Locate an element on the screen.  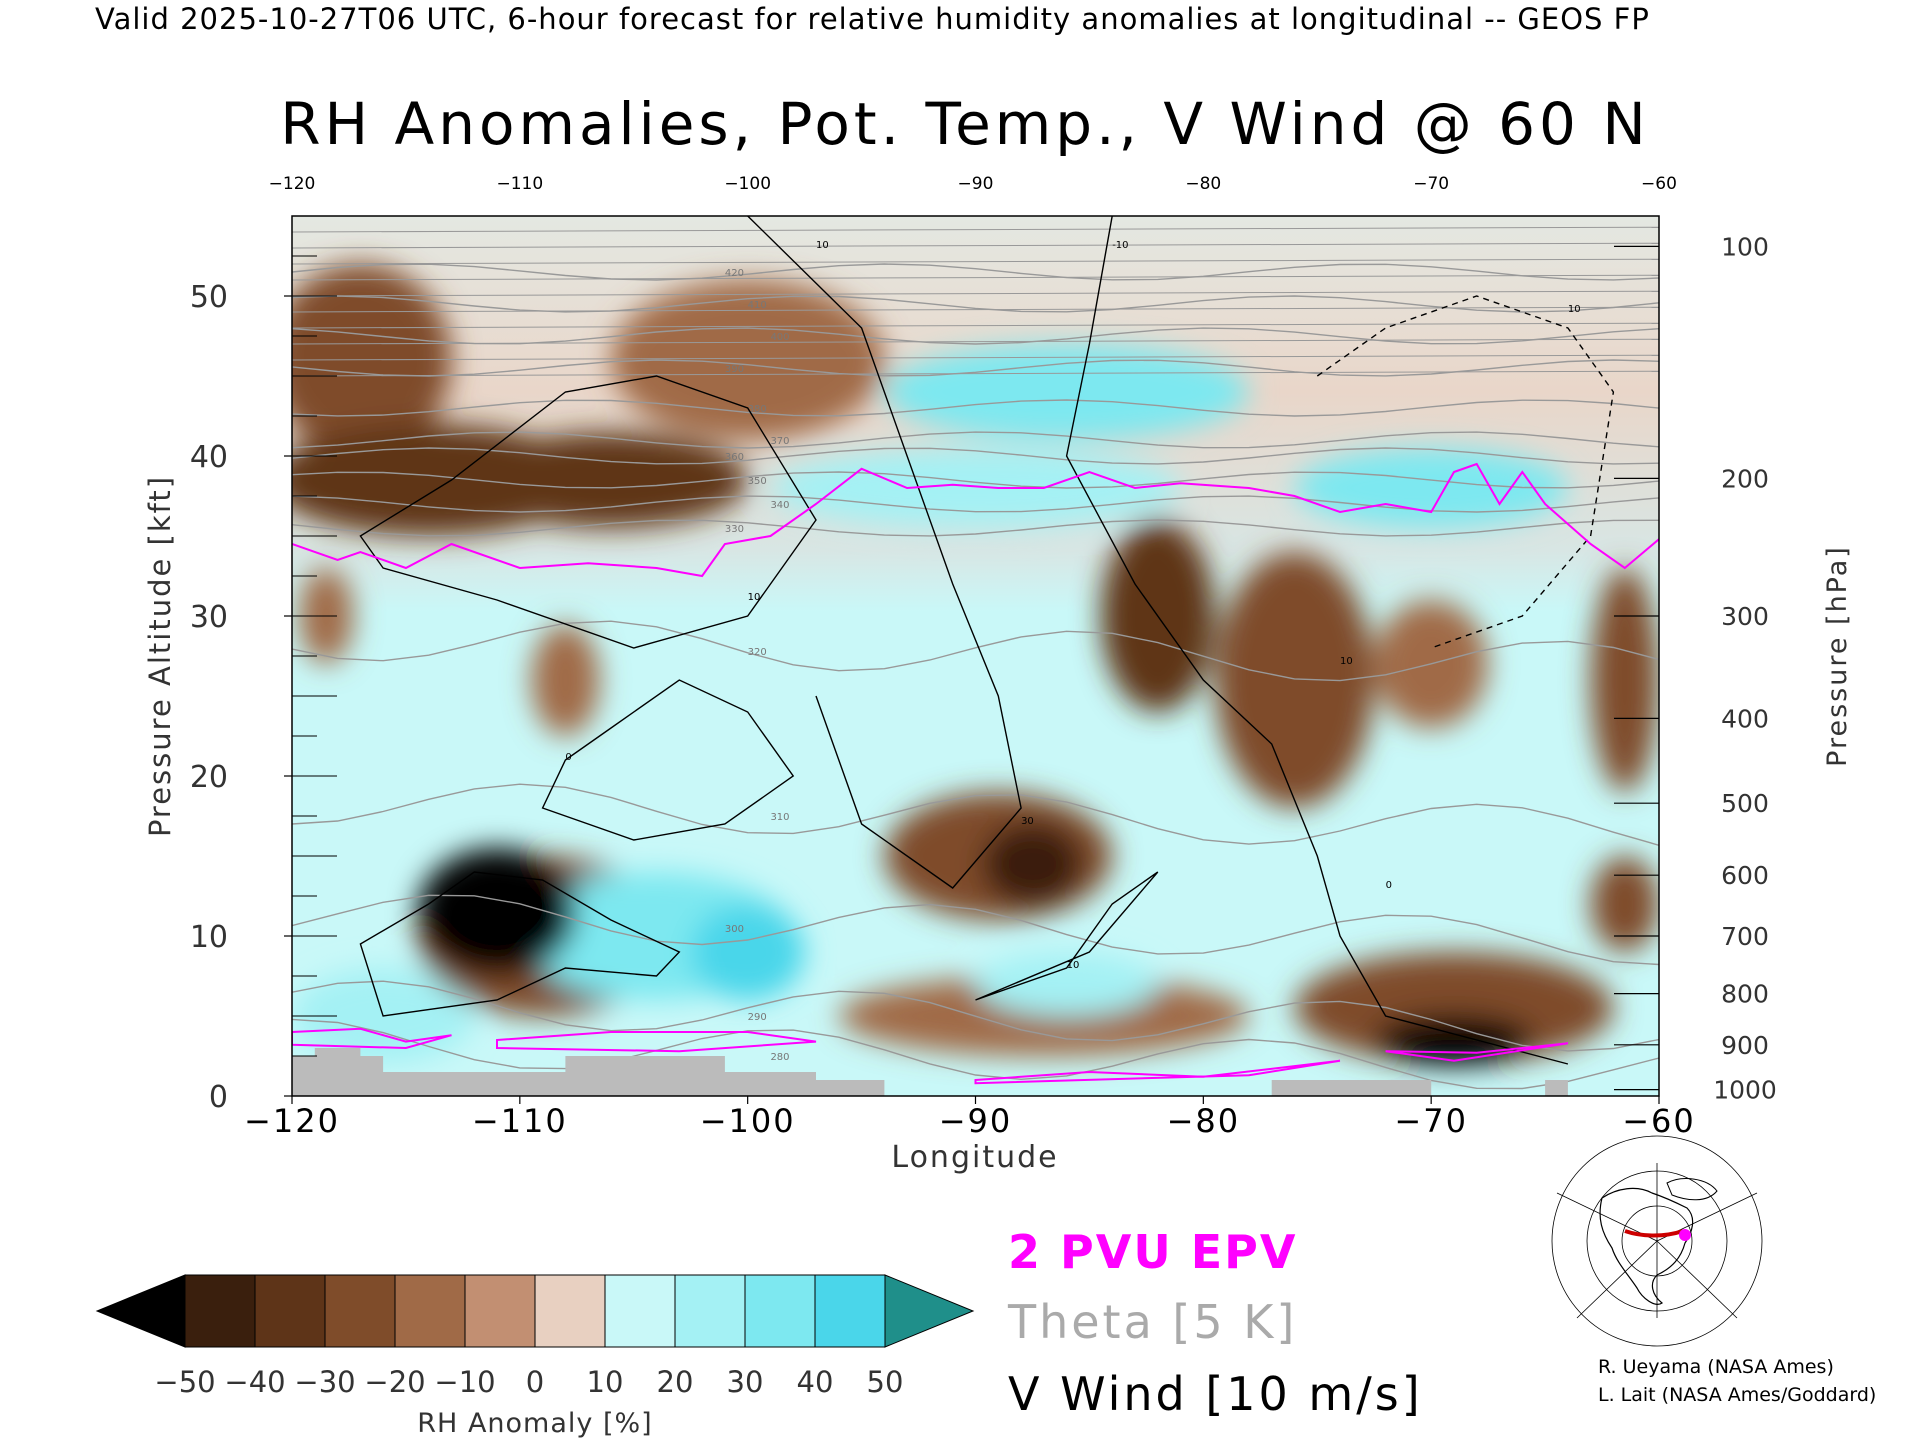
top-x-axis-tick-label: −90 is located at coordinates (976, 184).